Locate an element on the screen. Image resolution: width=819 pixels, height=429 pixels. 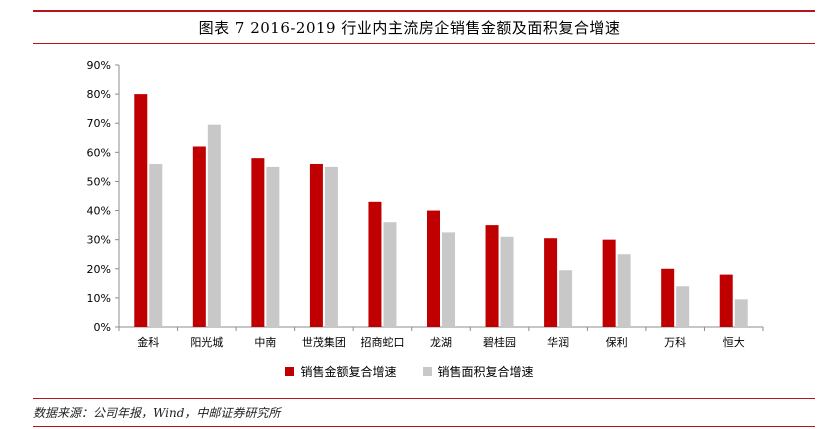
y-tick-label: 60% is located at coordinates (99, 152).